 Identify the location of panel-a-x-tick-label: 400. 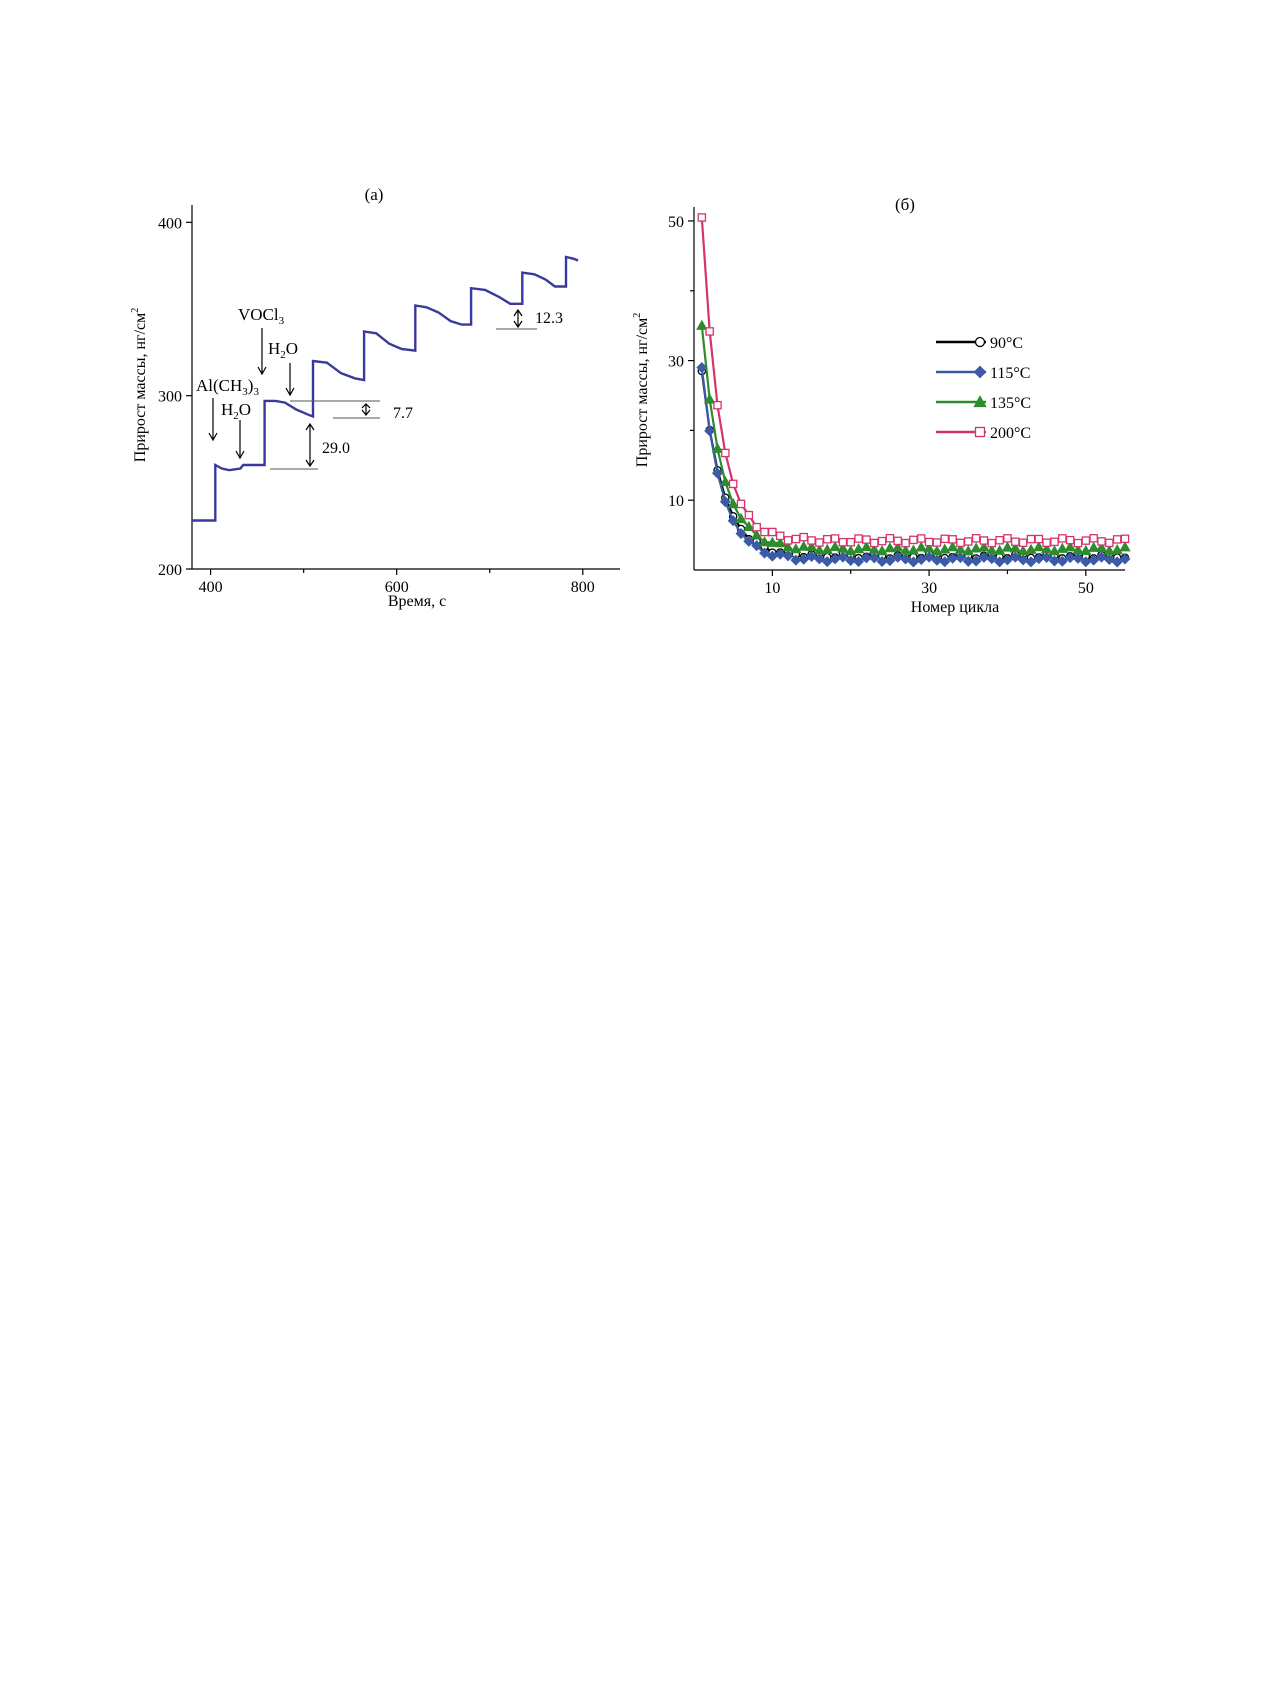
(211, 587).